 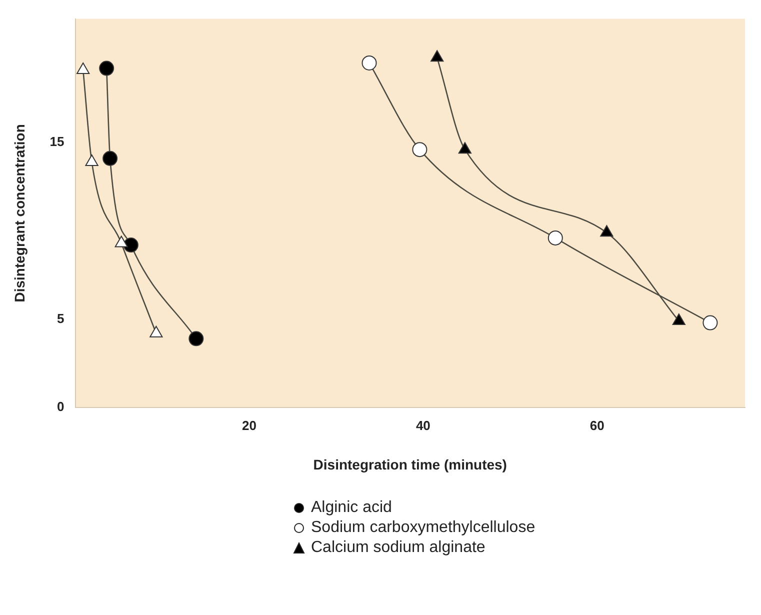 I want to click on x-tick-label: 40, so click(x=423, y=425).